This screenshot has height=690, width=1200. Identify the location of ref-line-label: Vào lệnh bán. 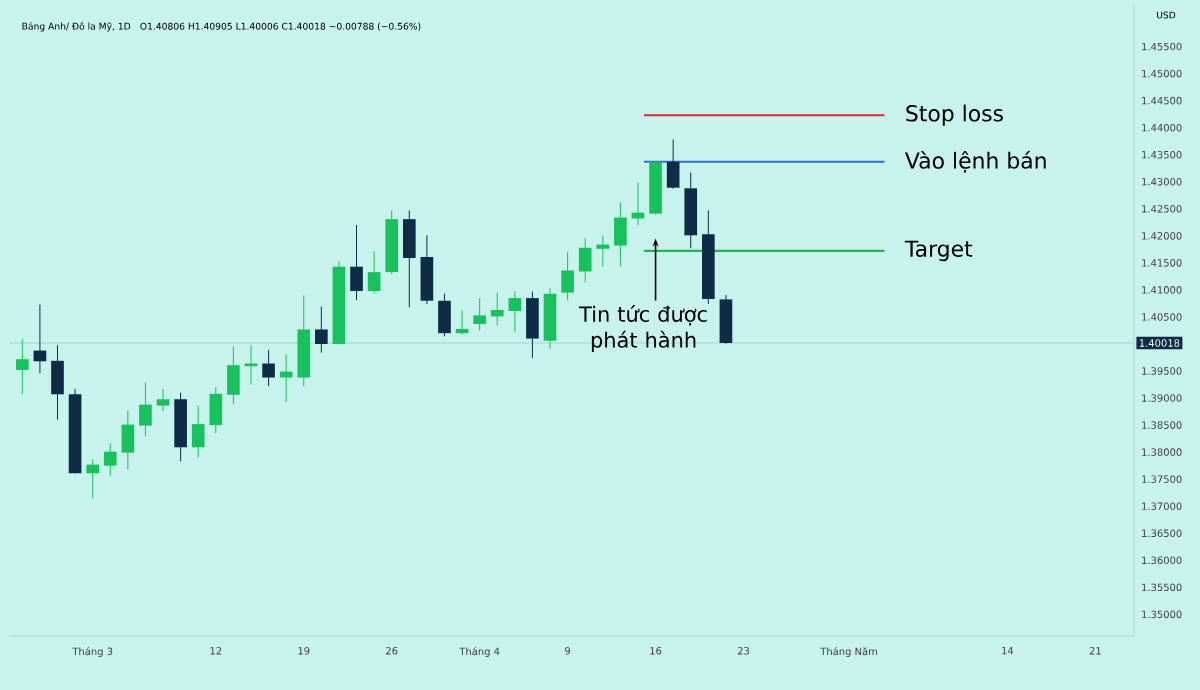
(975, 161).